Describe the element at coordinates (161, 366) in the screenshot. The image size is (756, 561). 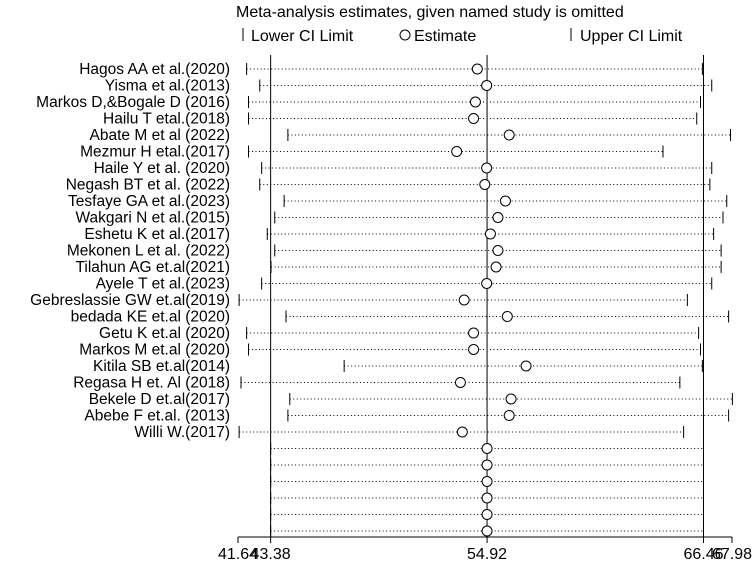
I see `study-label: Kitila SB et.al(2014)` at that location.